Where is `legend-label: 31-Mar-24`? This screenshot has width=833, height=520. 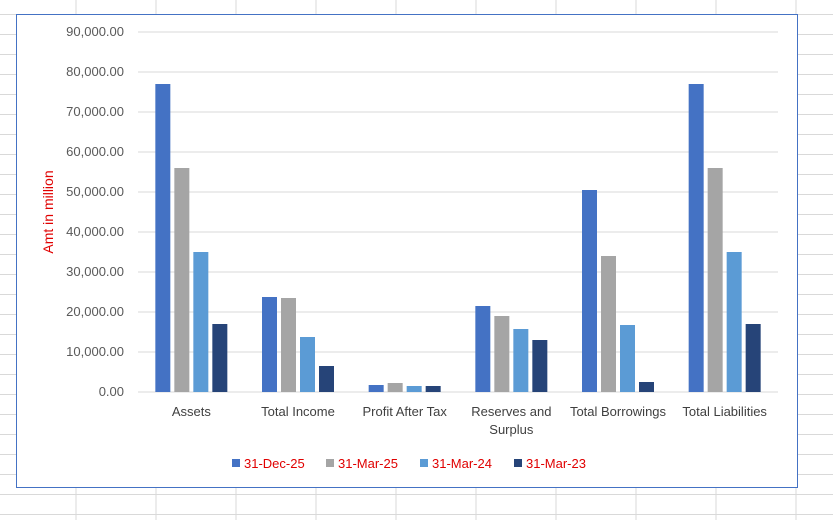
legend-label: 31-Mar-24 is located at coordinates (462, 463).